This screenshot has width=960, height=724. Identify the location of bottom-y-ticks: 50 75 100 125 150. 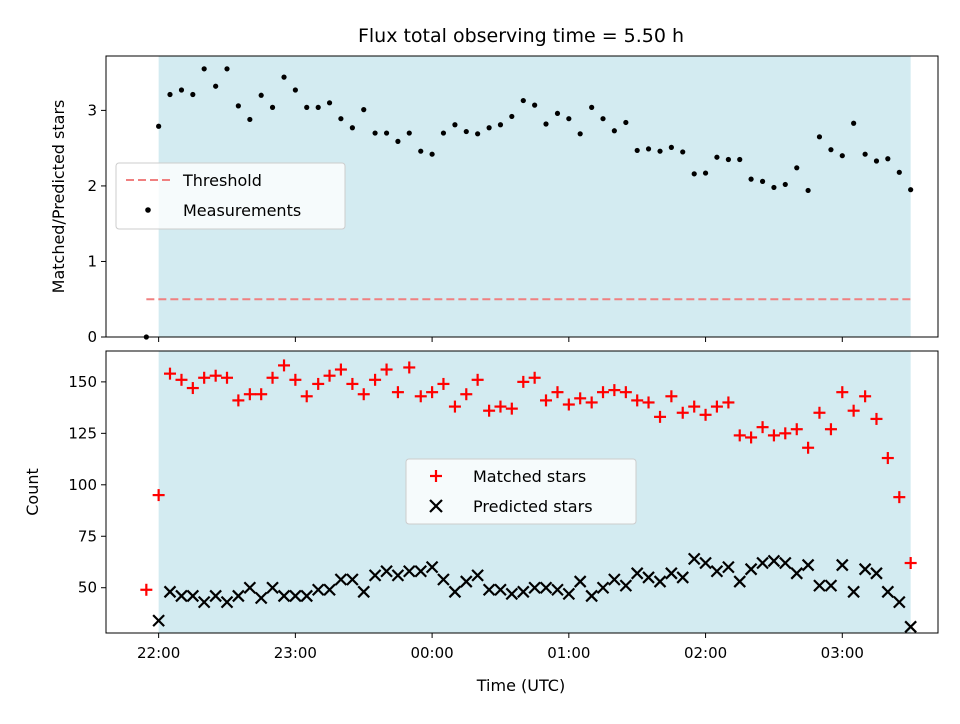
(87, 485).